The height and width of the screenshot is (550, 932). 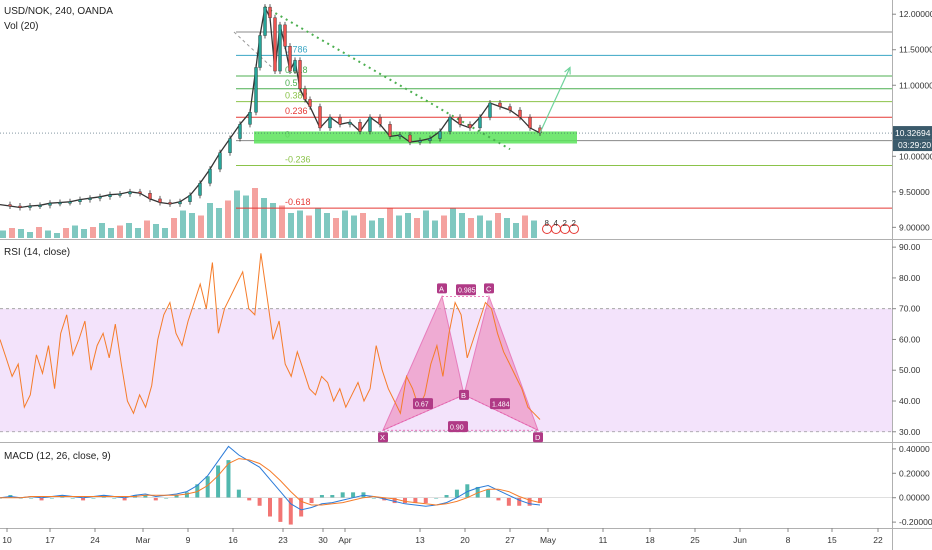 I want to click on harmonic-ratio-label: 1.484, so click(x=501, y=405).